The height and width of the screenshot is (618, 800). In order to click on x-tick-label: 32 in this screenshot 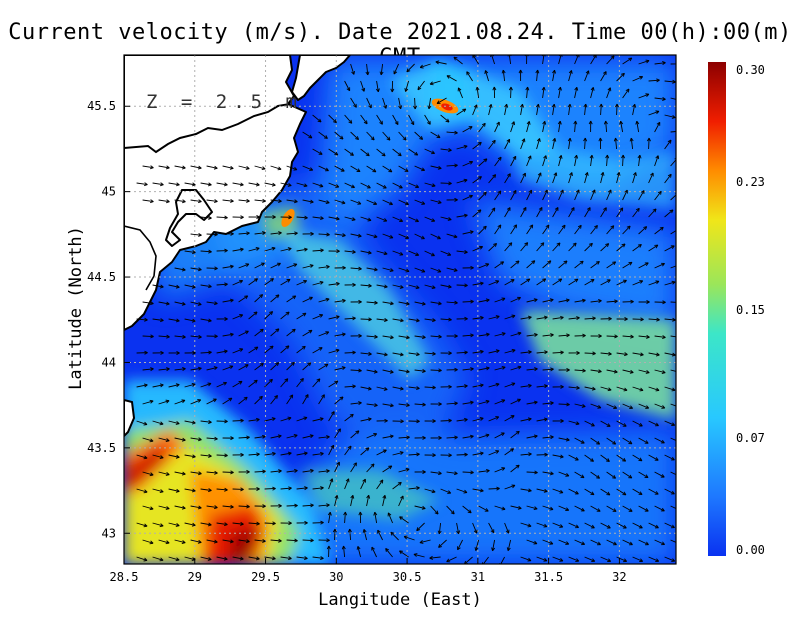, I will do `click(619, 577)`.